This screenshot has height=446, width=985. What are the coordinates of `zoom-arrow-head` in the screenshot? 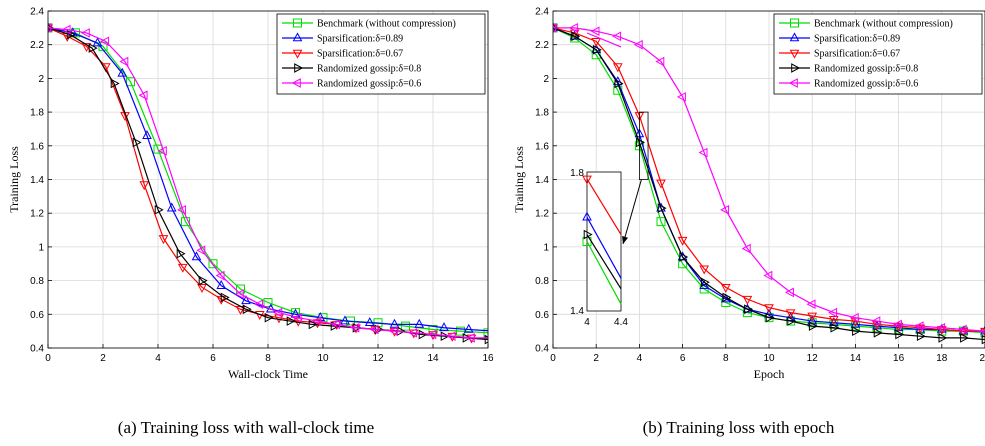 It's located at (625, 240).